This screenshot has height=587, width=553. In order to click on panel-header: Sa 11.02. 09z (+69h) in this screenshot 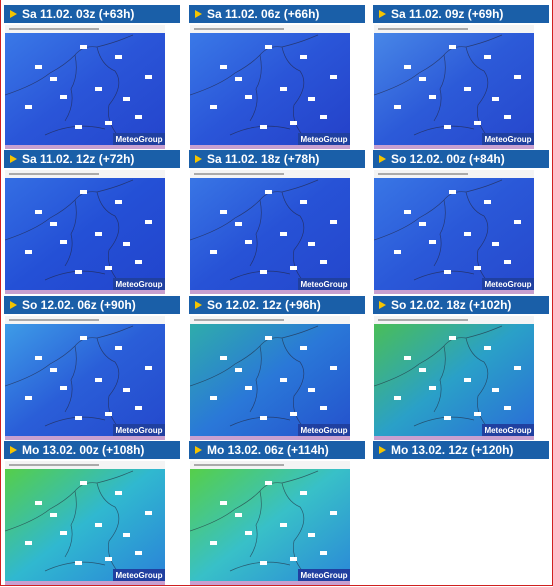, I will do `click(461, 14)`.